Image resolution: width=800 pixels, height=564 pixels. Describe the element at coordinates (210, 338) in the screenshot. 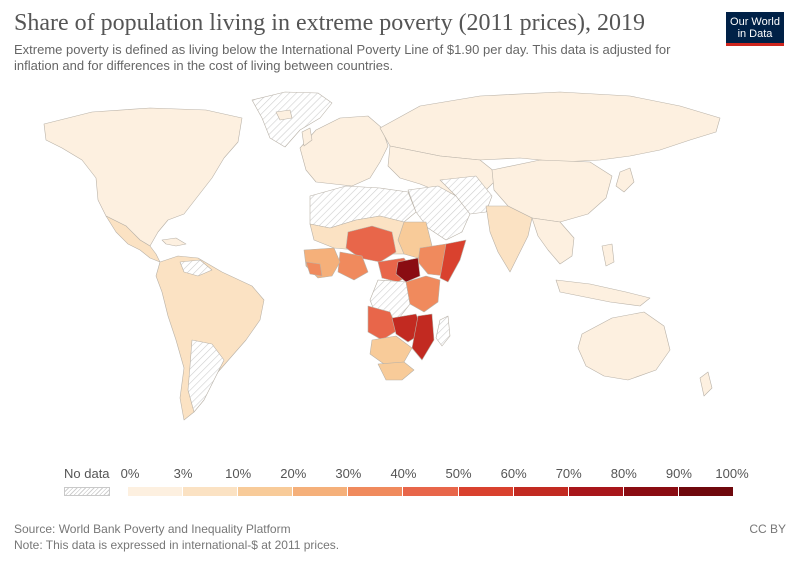

I see `region-south-america` at that location.